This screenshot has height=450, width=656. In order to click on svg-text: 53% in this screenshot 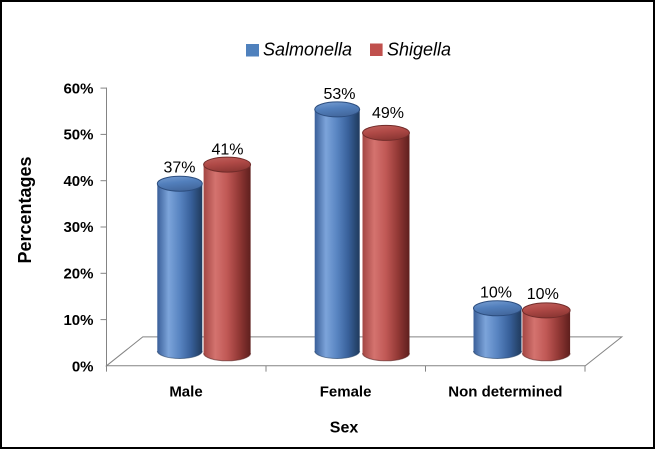, I will do `click(339, 94)`.